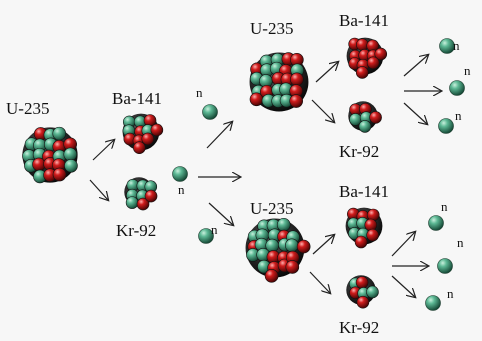 The width and height of the screenshot is (482, 341). Describe the element at coordinates (28, 108) in the screenshot. I see `u235-label-initial: U-235` at that location.